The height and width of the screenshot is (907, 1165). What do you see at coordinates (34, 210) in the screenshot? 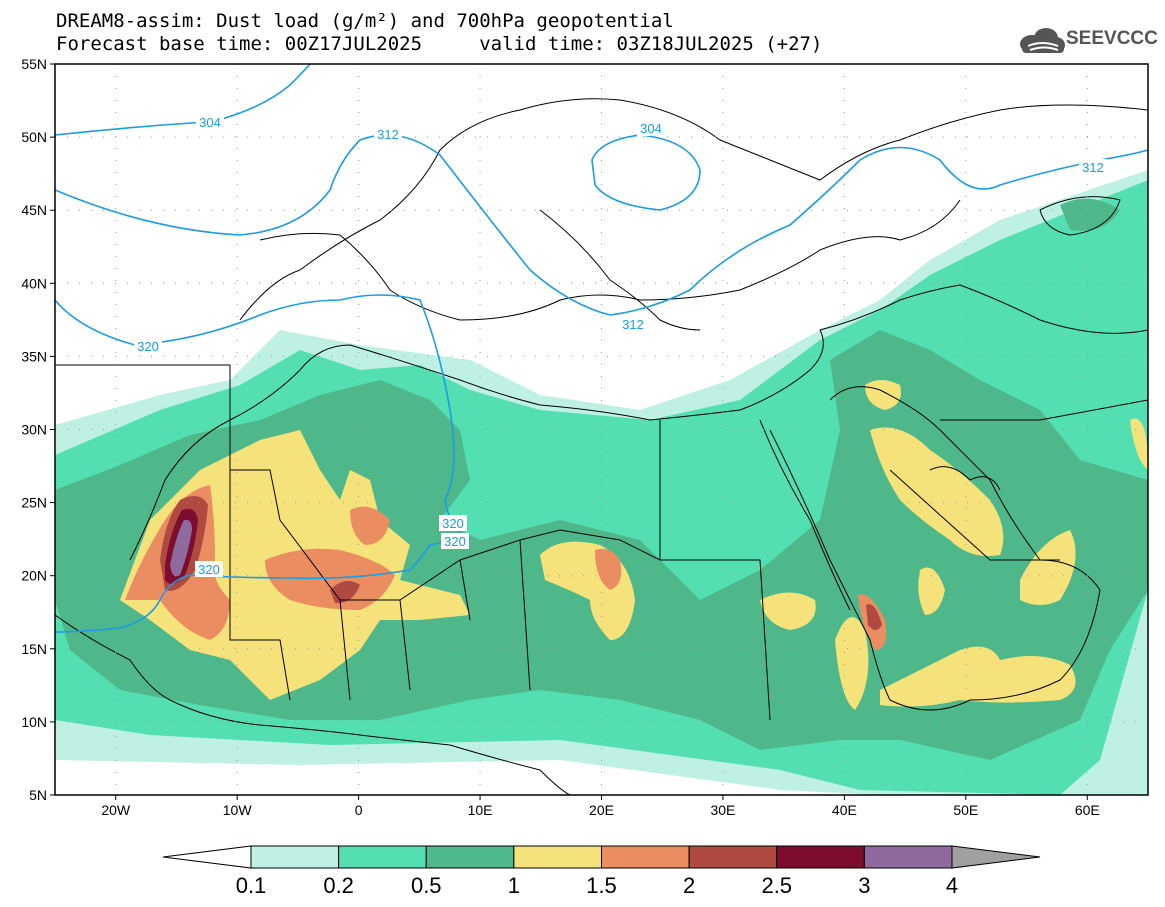
I see `lat-label: 45N` at bounding box center [34, 210].